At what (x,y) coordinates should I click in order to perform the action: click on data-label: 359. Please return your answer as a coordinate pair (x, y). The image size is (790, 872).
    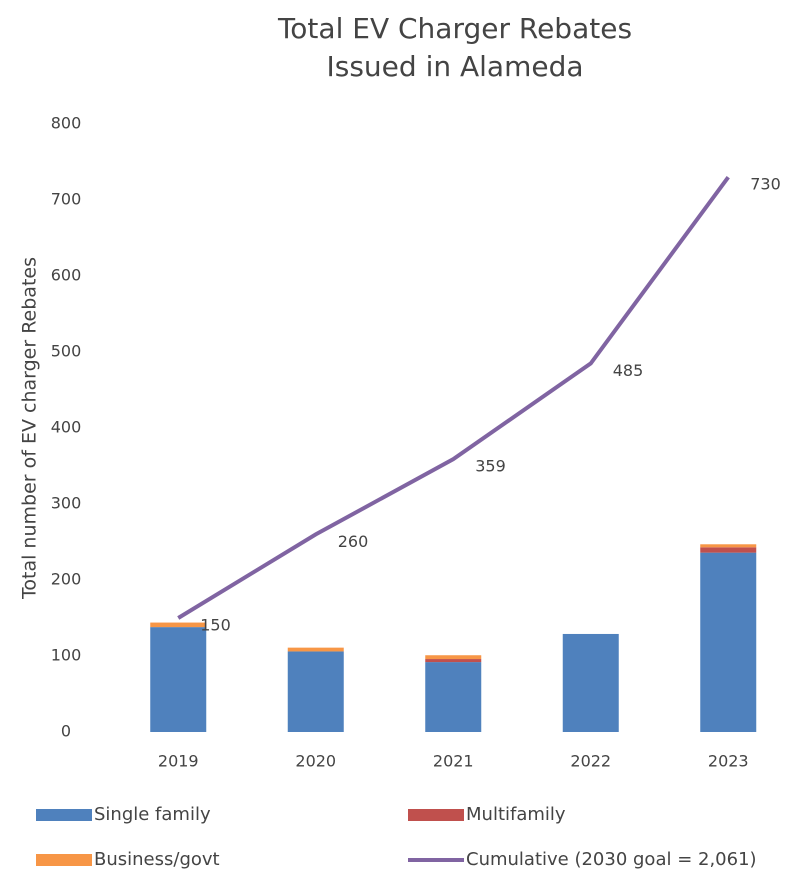
    Looking at the image, I should click on (490, 466).